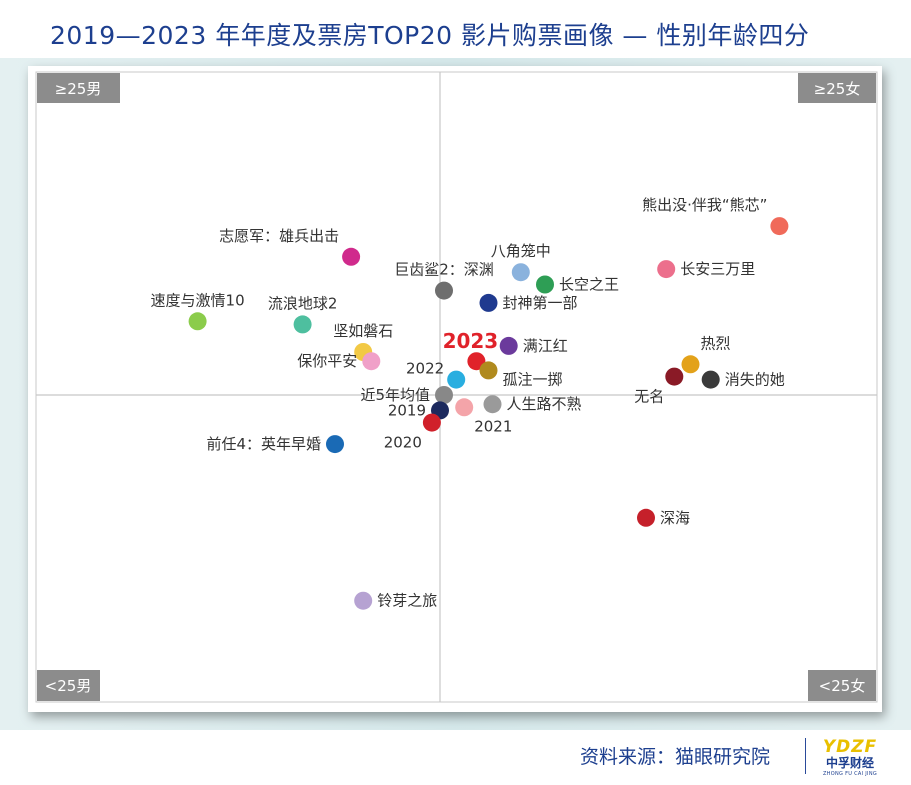  Describe the element at coordinates (675, 518) in the screenshot. I see `data-label-24: 深海` at that location.